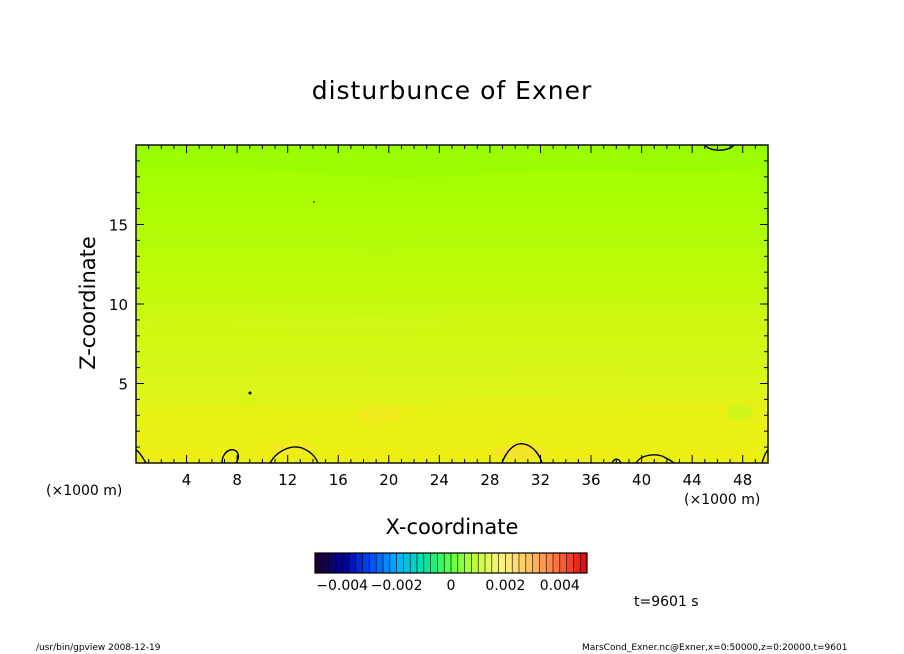 Image resolution: width=904 pixels, height=654 pixels. I want to click on x-tick-label: 4, so click(187, 480).